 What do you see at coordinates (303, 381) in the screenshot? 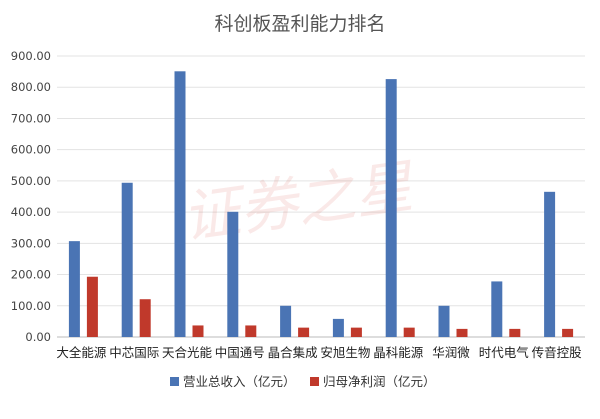
I see `legend: 营业总收入（亿元） 归母净利润（亿元）` at bounding box center [303, 381].